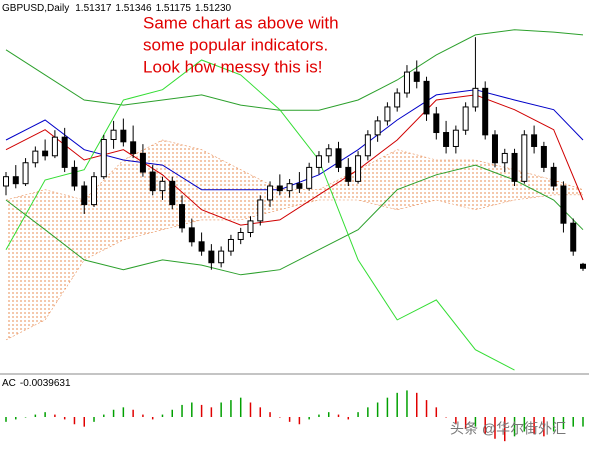 This screenshot has width=589, height=449. What do you see at coordinates (213, 8) in the screenshot?
I see `close-label: 1.51230` at bounding box center [213, 8].